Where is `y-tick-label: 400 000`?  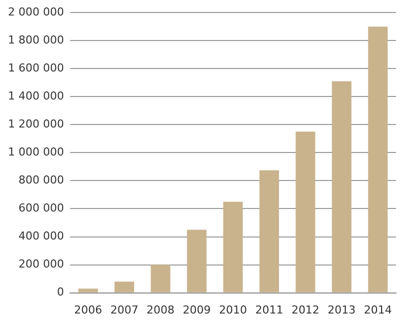 y-tick-label: 400 000 is located at coordinates (41, 236).